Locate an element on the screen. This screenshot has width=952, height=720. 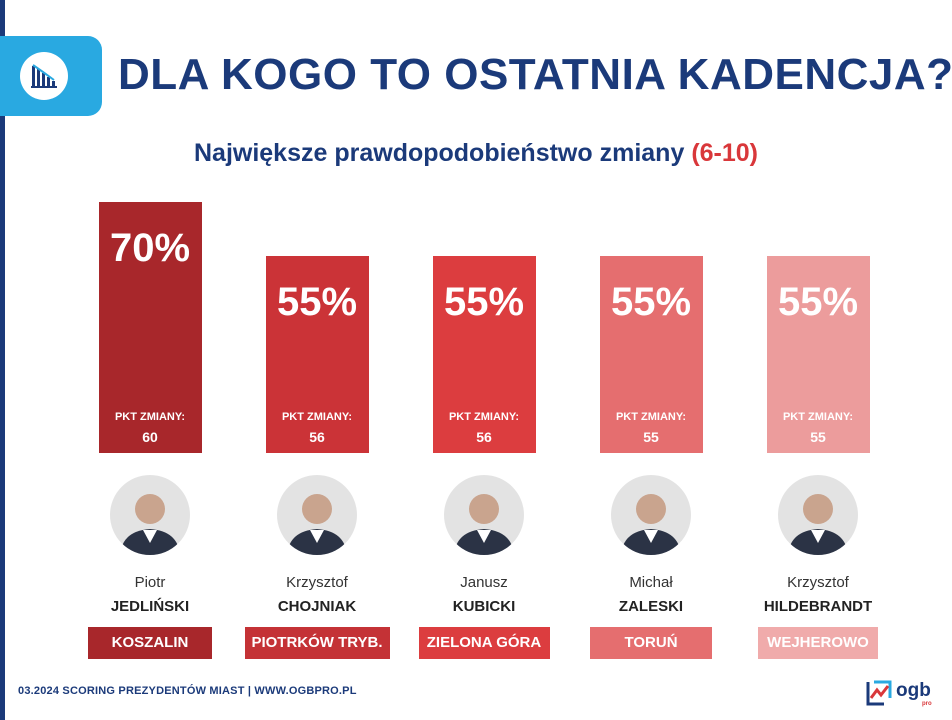
candidate-last-name: CHOJNIAK is located at coordinates (317, 606).